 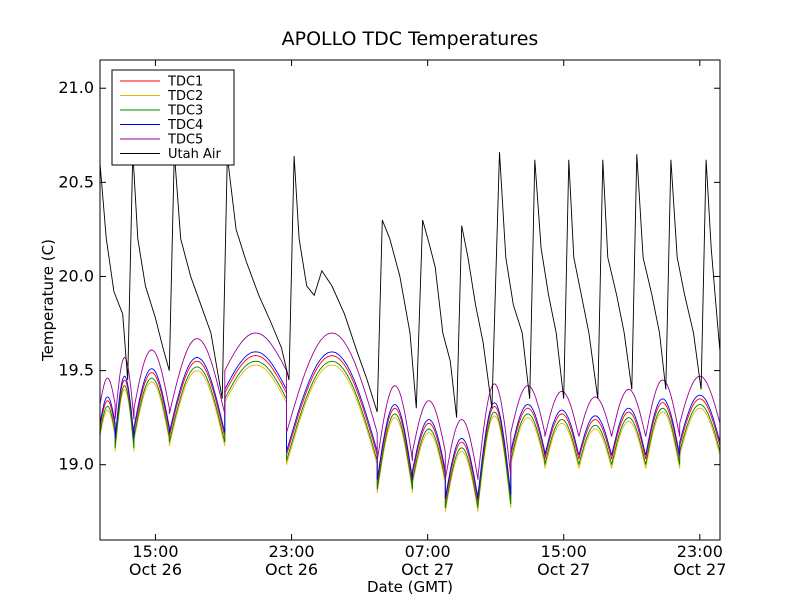 I want to click on y-axis-title: Temperature (C), so click(x=48, y=300).